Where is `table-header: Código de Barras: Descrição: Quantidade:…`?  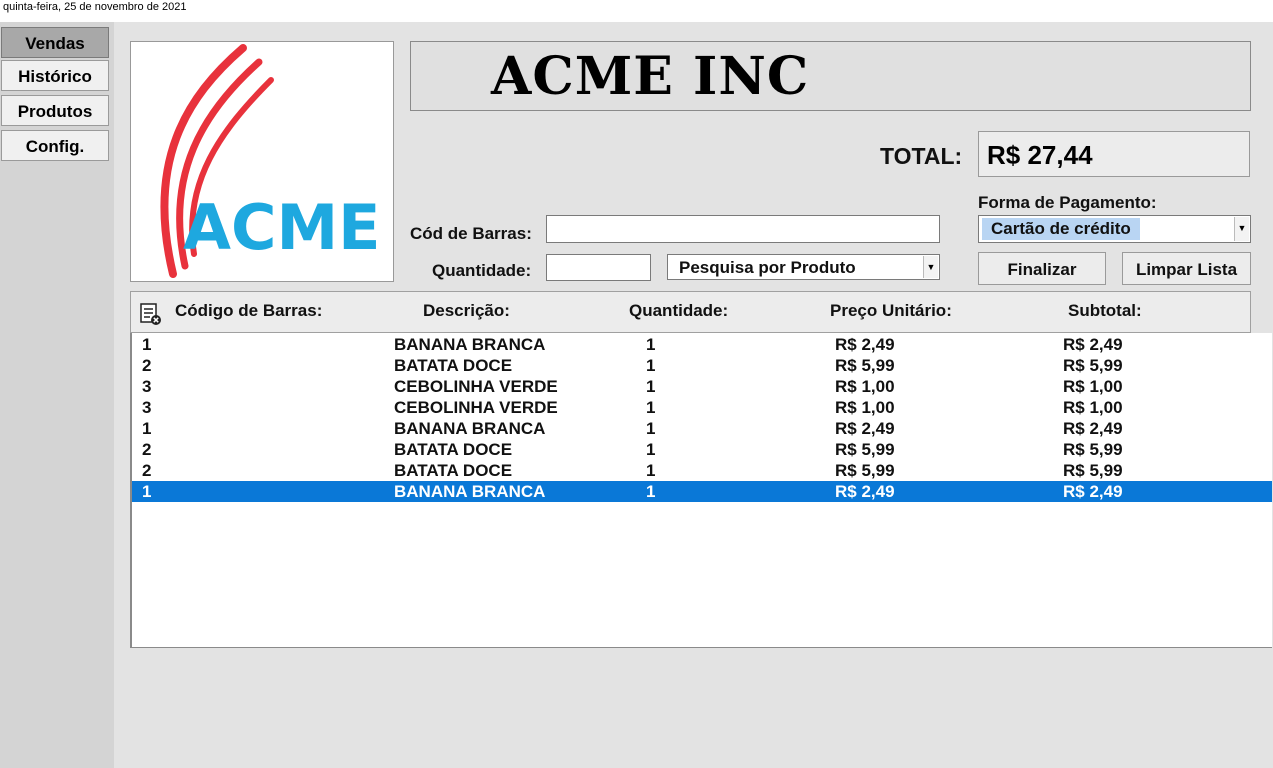
table-header: Código de Barras: Descrição: Quantidade:… is located at coordinates (690, 312).